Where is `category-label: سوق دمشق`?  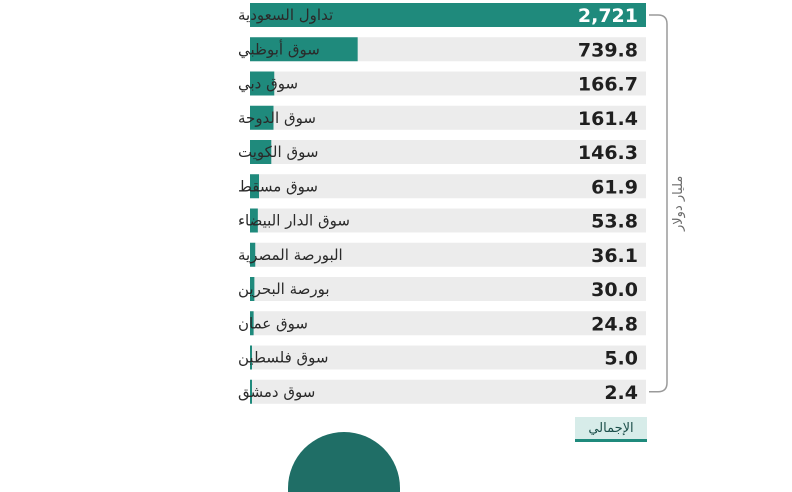
category-label: سوق دمشق is located at coordinates (276, 392).